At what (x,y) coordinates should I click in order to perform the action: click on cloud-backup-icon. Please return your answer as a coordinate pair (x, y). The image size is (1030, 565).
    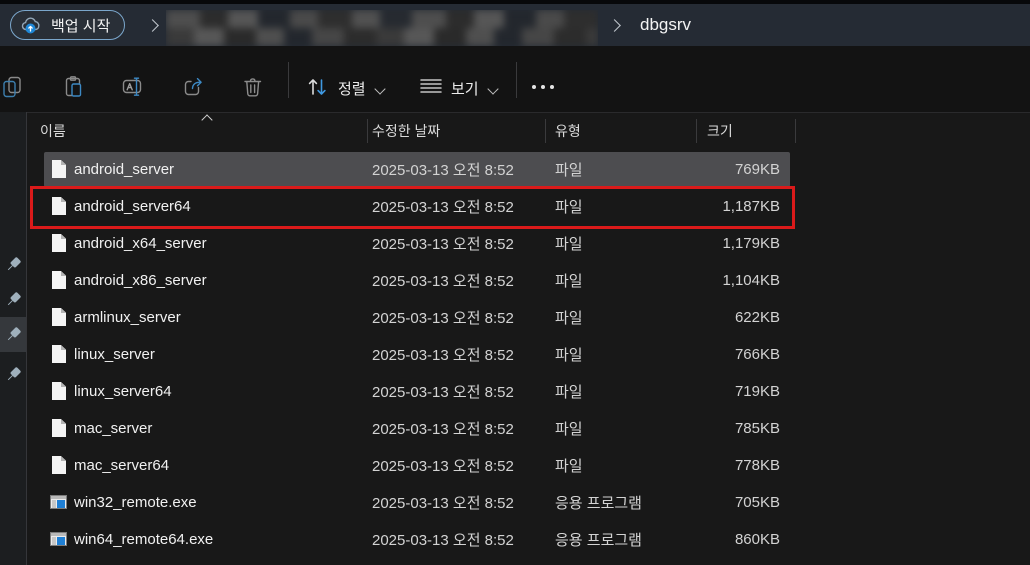
    Looking at the image, I should click on (32, 25).